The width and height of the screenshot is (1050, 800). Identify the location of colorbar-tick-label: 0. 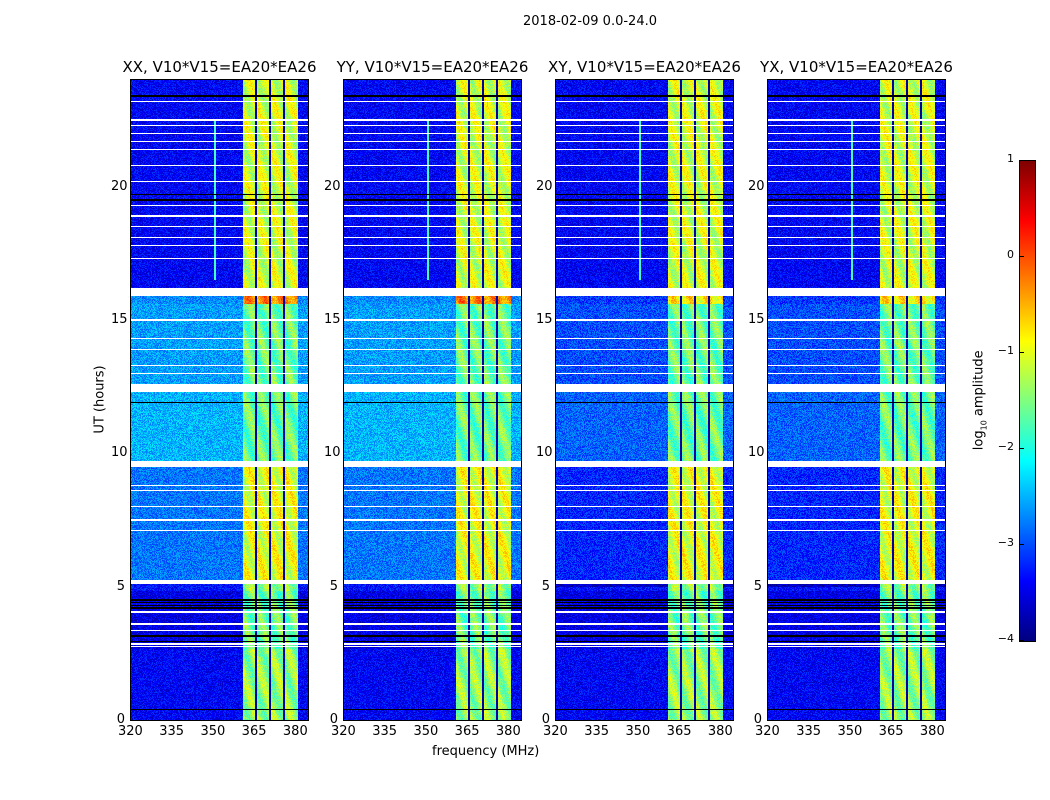
(1010, 254).